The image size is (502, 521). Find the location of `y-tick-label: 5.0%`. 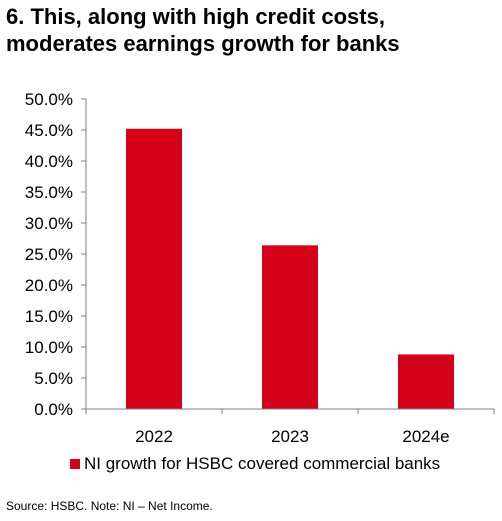

y-tick-label: 5.0% is located at coordinates (53, 378).